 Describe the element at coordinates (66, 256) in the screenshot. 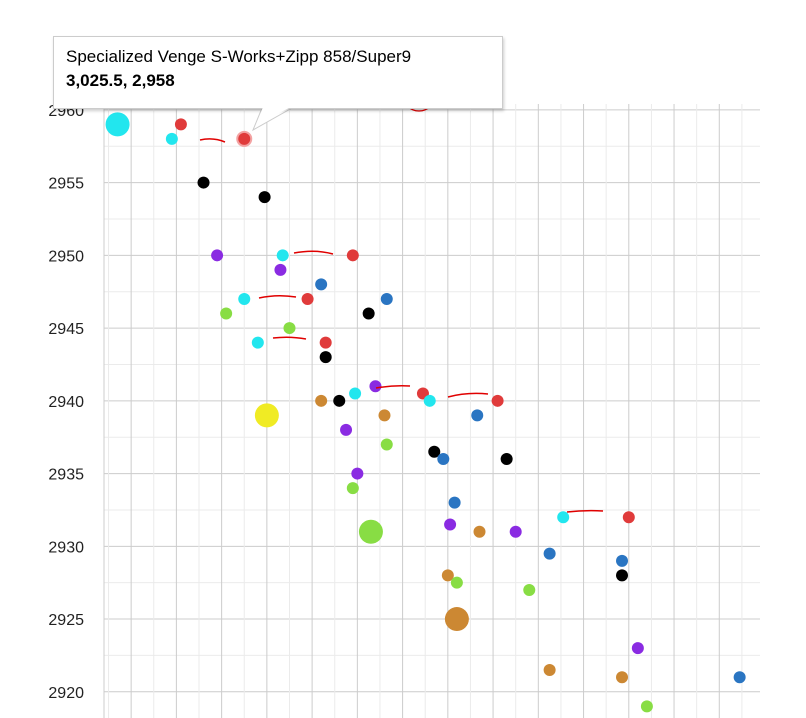

I see `y-tick-label: 2950` at that location.